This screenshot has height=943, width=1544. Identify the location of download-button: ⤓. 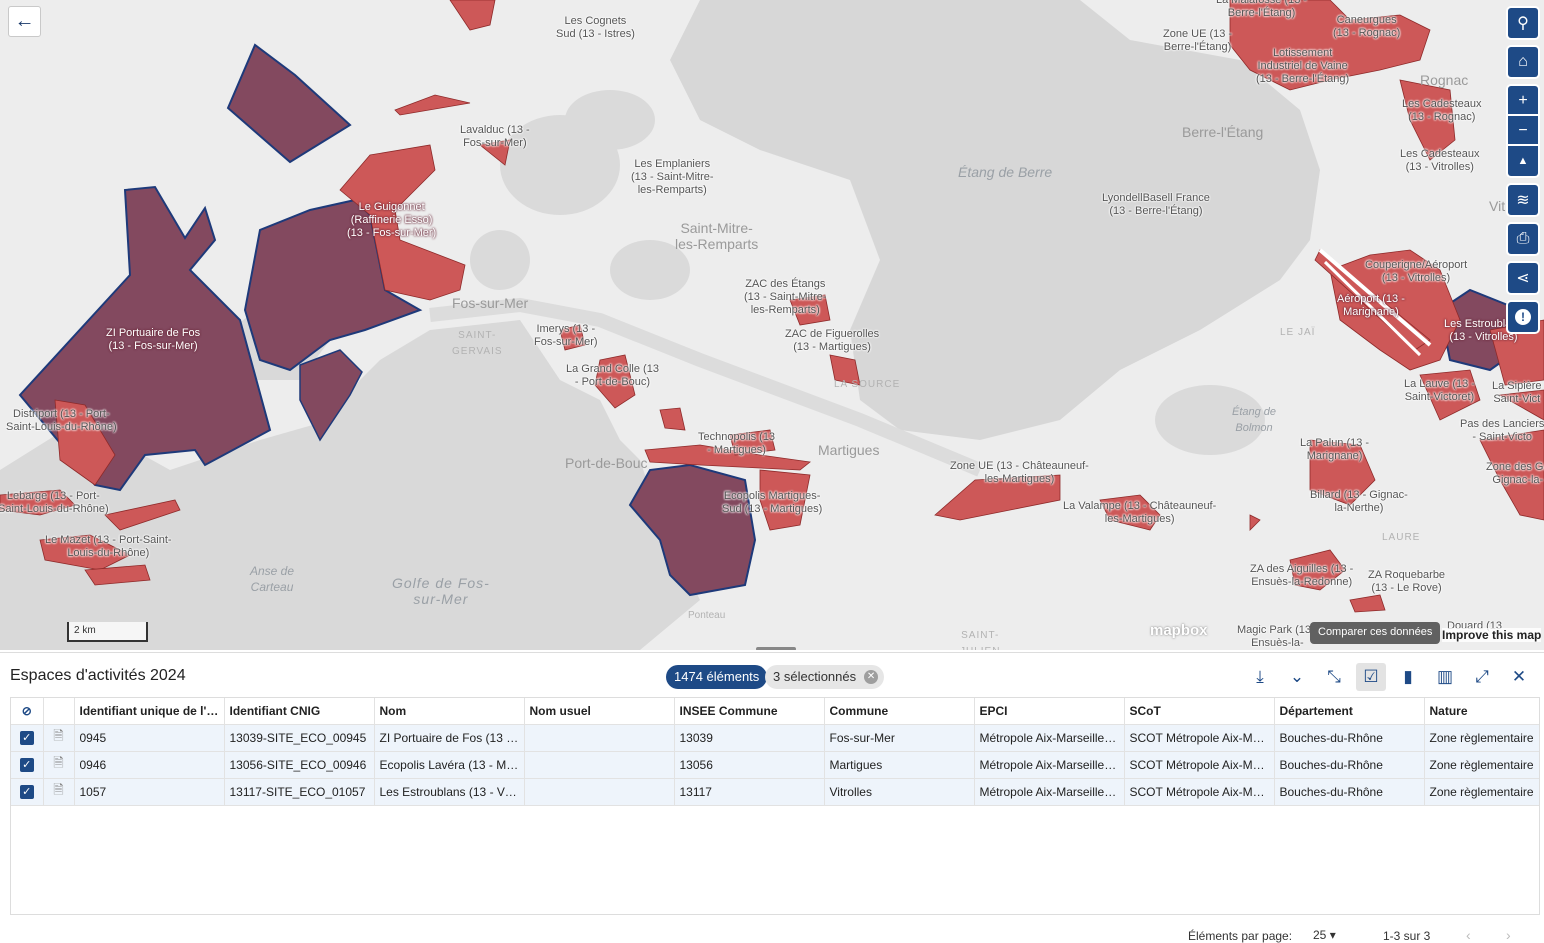
(1260, 677).